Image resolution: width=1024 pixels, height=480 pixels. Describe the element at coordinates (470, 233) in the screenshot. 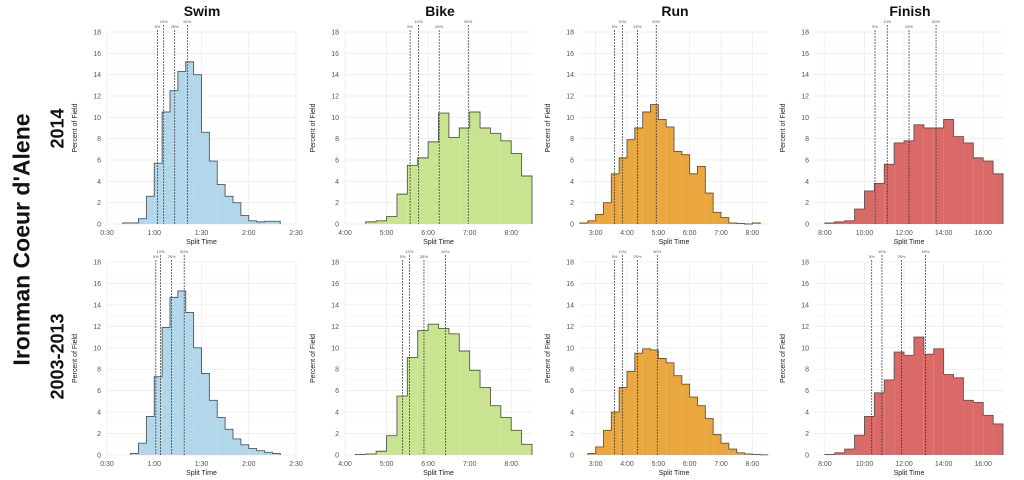

I see `x-tick-label: 7:00` at that location.